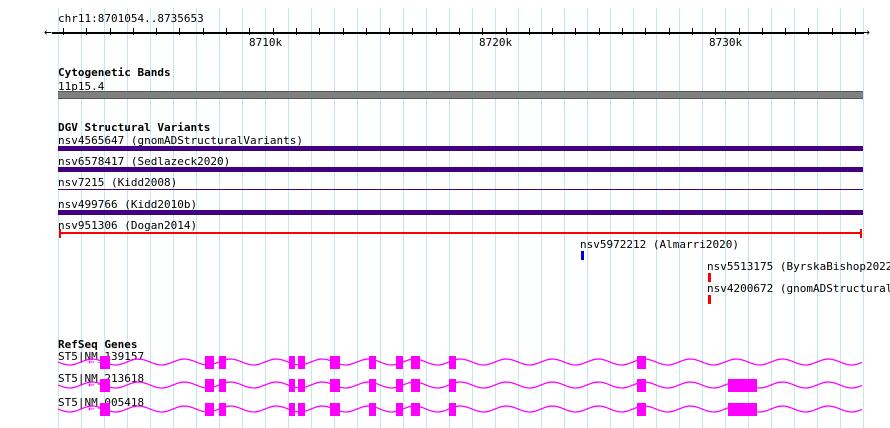  Describe the element at coordinates (709, 299) in the screenshot. I see `dgv-marker-nsv4200672` at that location.